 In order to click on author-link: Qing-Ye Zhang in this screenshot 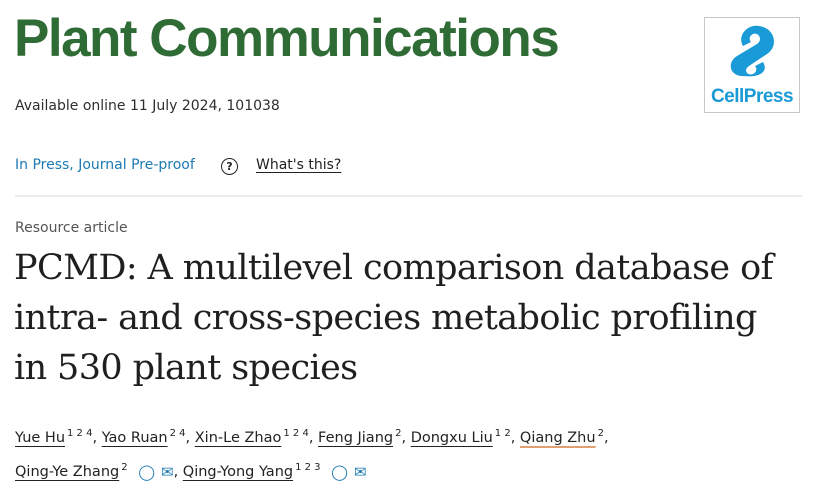, I will do `click(67, 471)`.